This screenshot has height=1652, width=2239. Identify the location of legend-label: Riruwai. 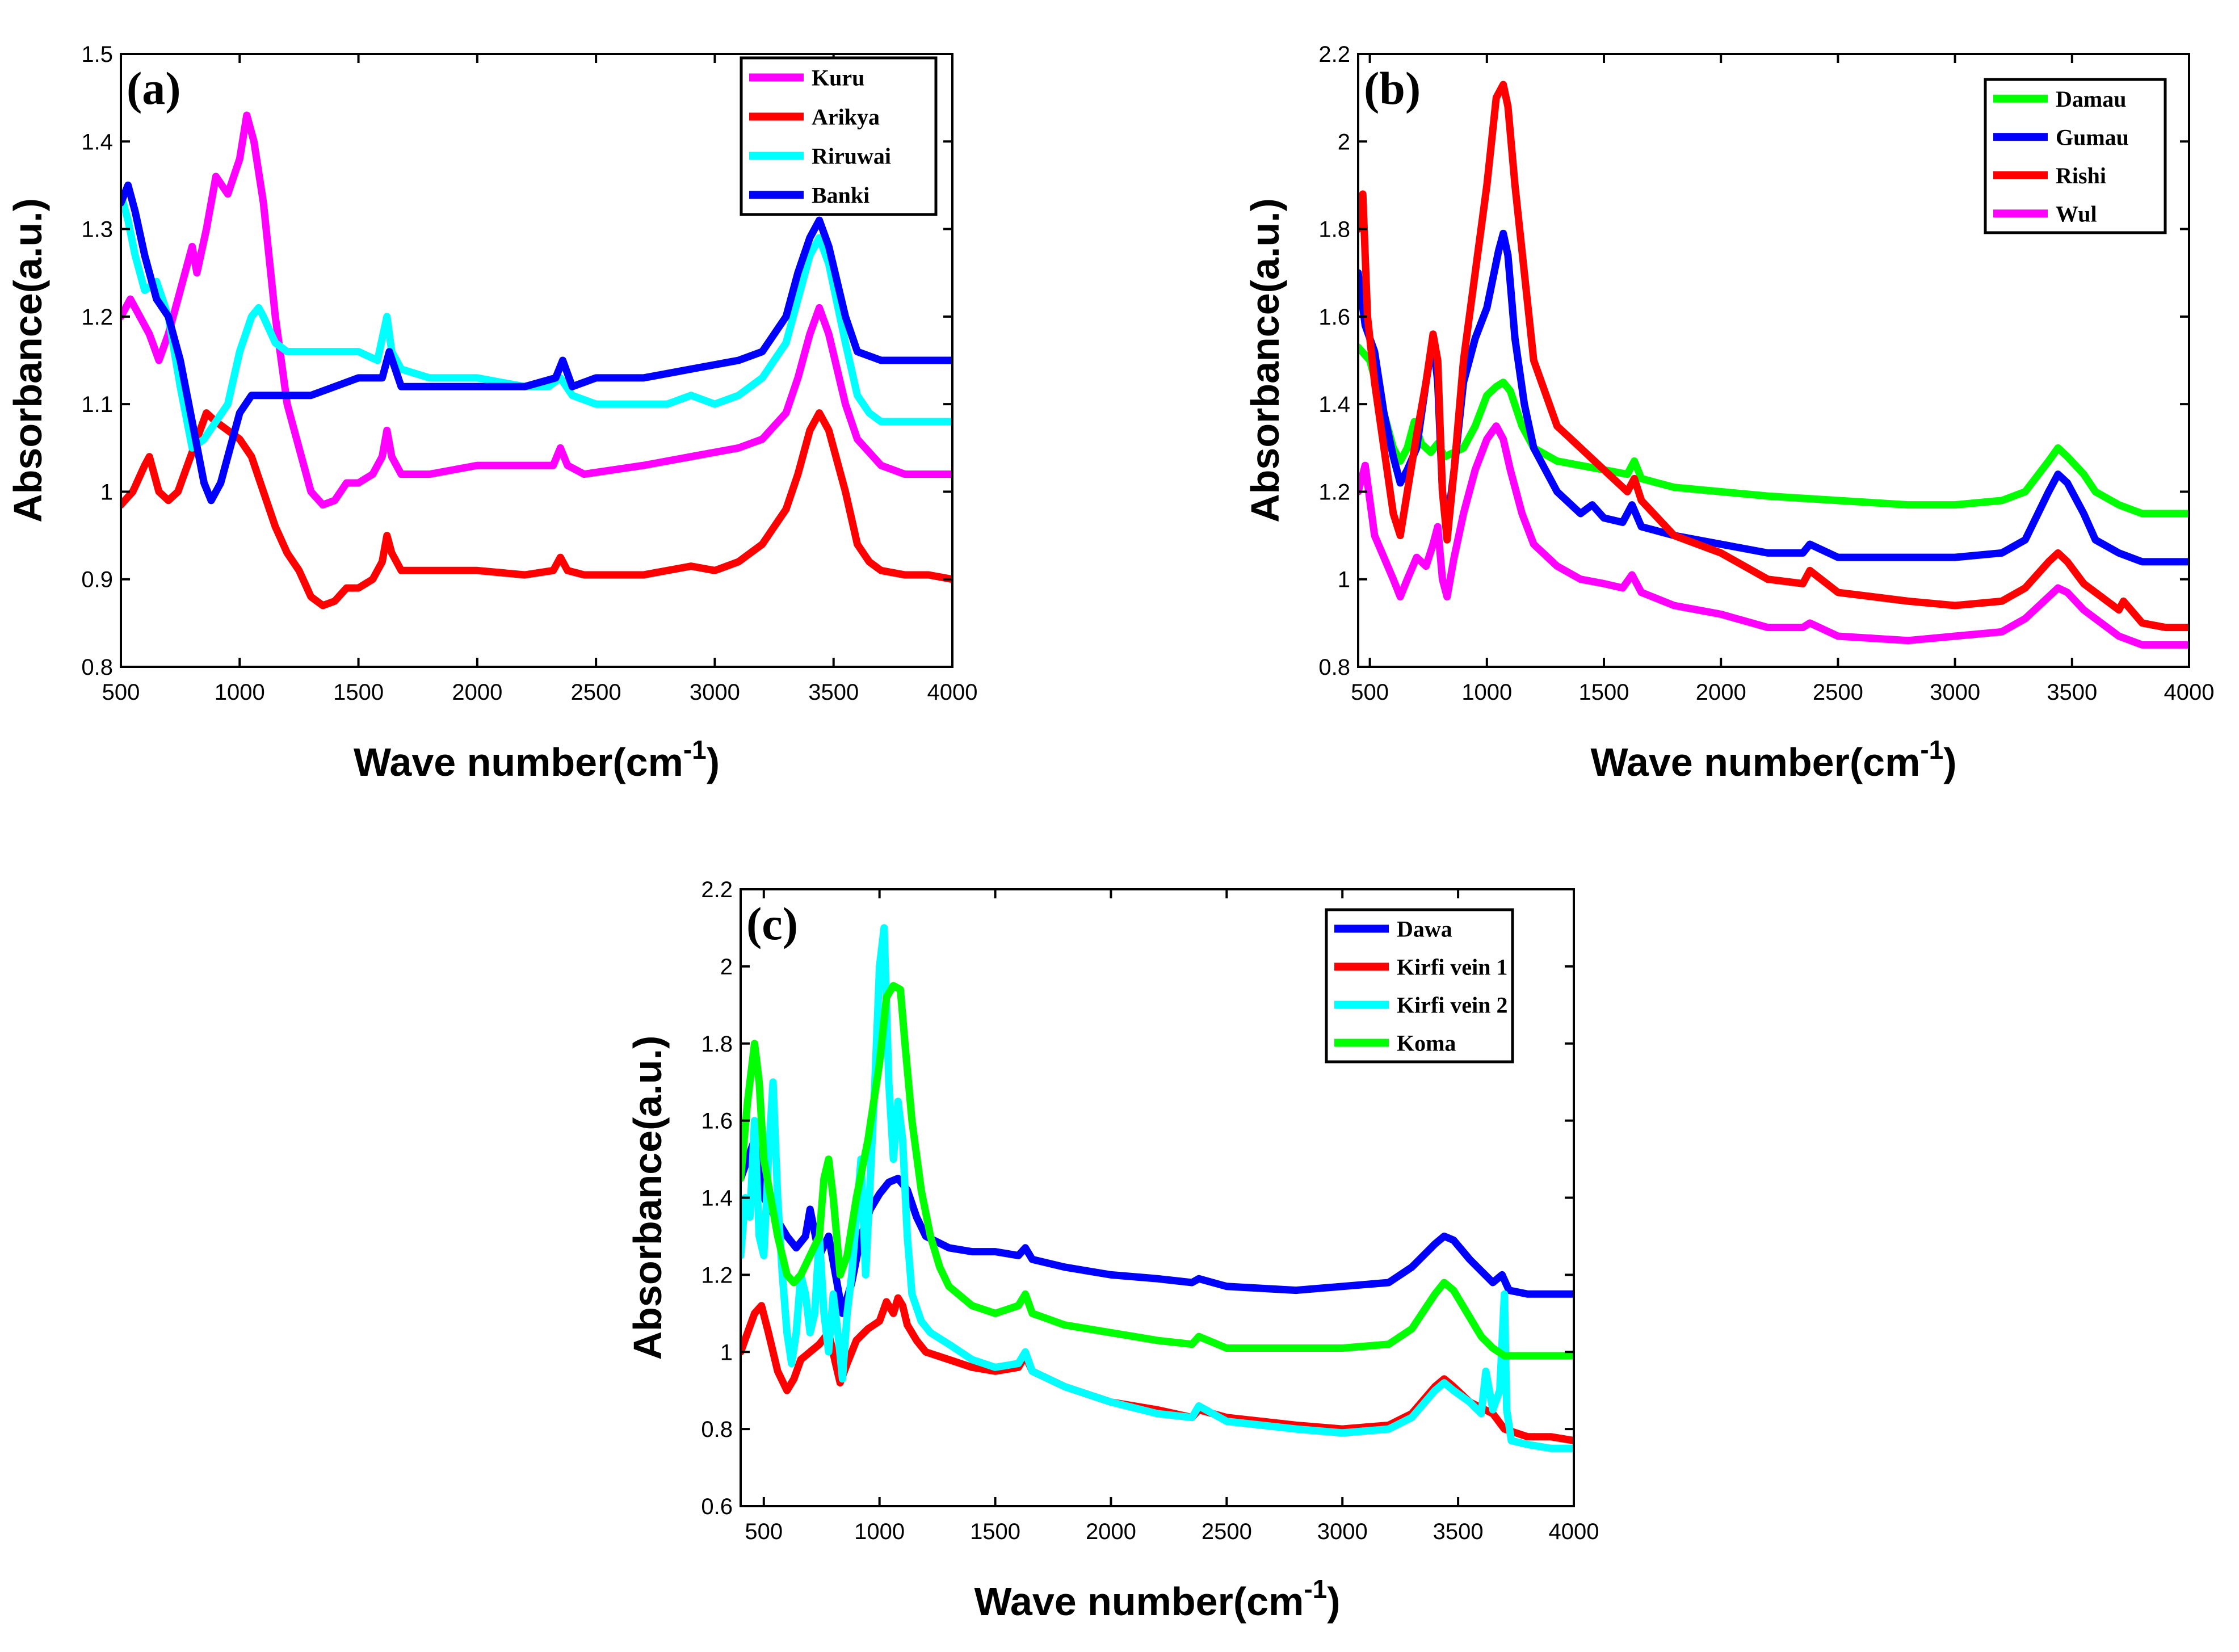
(851, 156).